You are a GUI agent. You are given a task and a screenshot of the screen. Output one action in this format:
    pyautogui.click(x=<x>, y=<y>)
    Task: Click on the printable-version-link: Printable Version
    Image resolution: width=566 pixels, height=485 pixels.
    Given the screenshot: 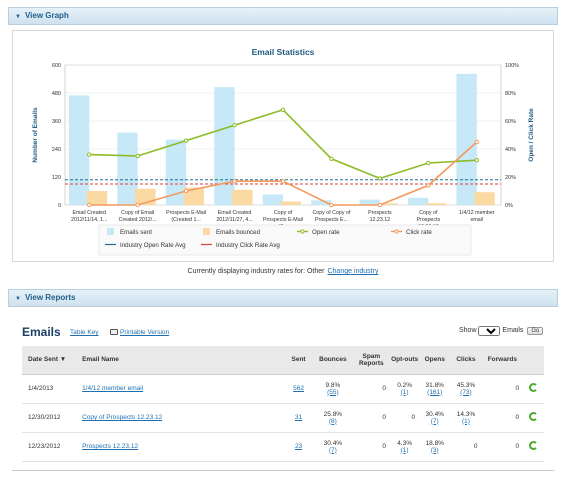 What is the action you would take?
    pyautogui.click(x=139, y=332)
    